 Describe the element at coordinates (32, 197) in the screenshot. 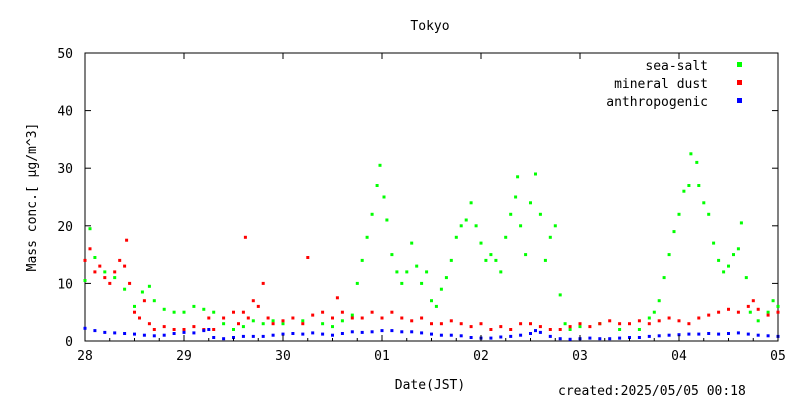

I see `y-axis-label: Mass conc.[ μg/m^3]` at that location.